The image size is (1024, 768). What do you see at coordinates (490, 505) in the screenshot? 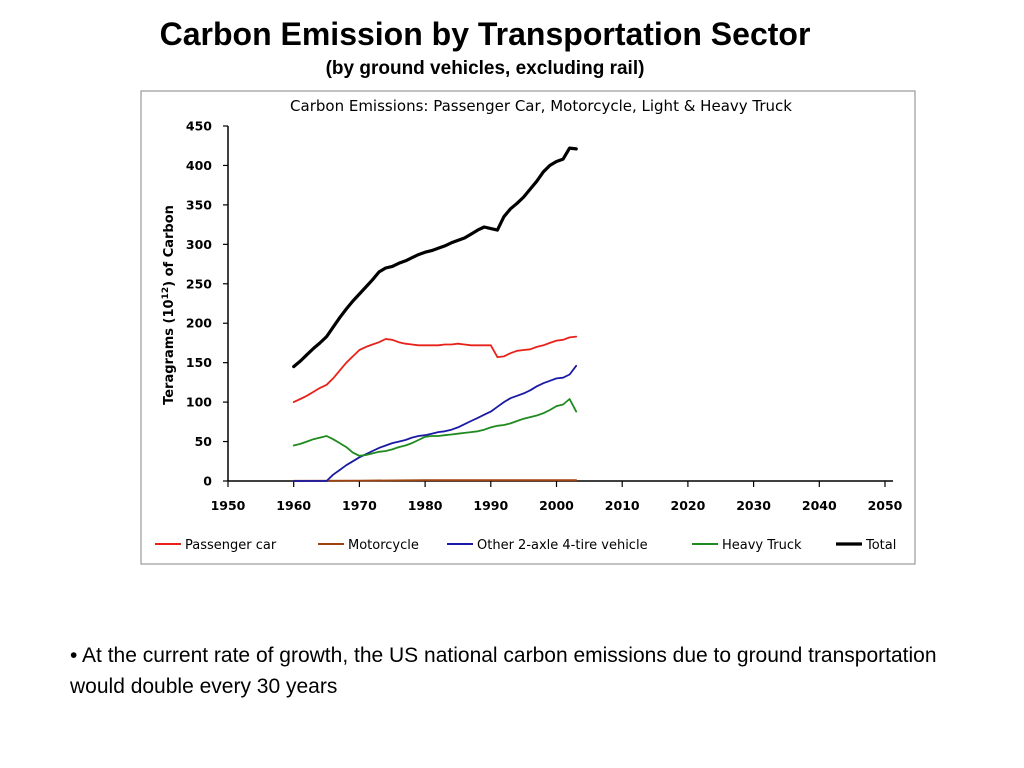
I see `x-tick-label: 1990` at bounding box center [490, 505].